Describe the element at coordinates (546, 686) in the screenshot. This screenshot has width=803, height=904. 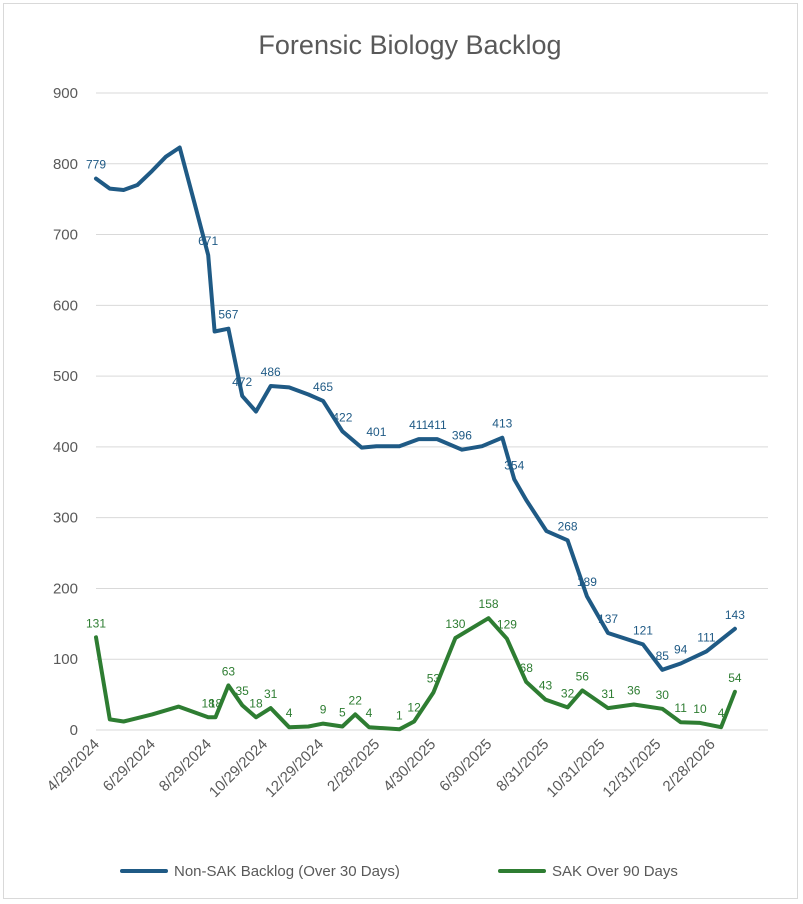
I see `data-label: 43` at that location.